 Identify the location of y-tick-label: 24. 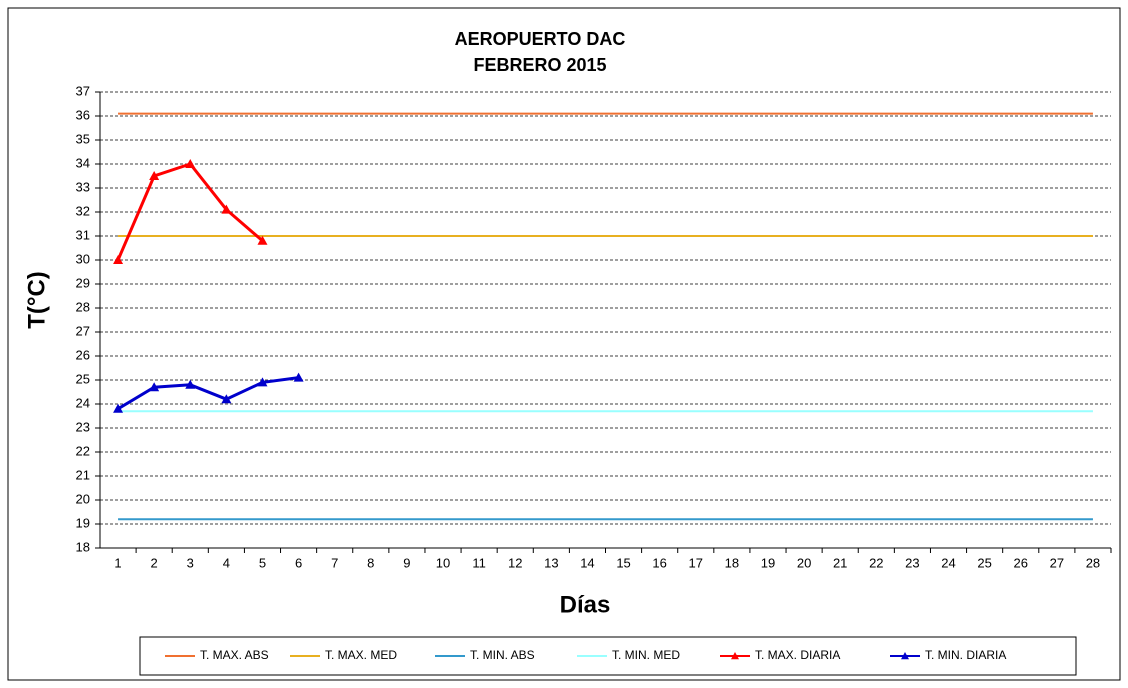
(83, 402).